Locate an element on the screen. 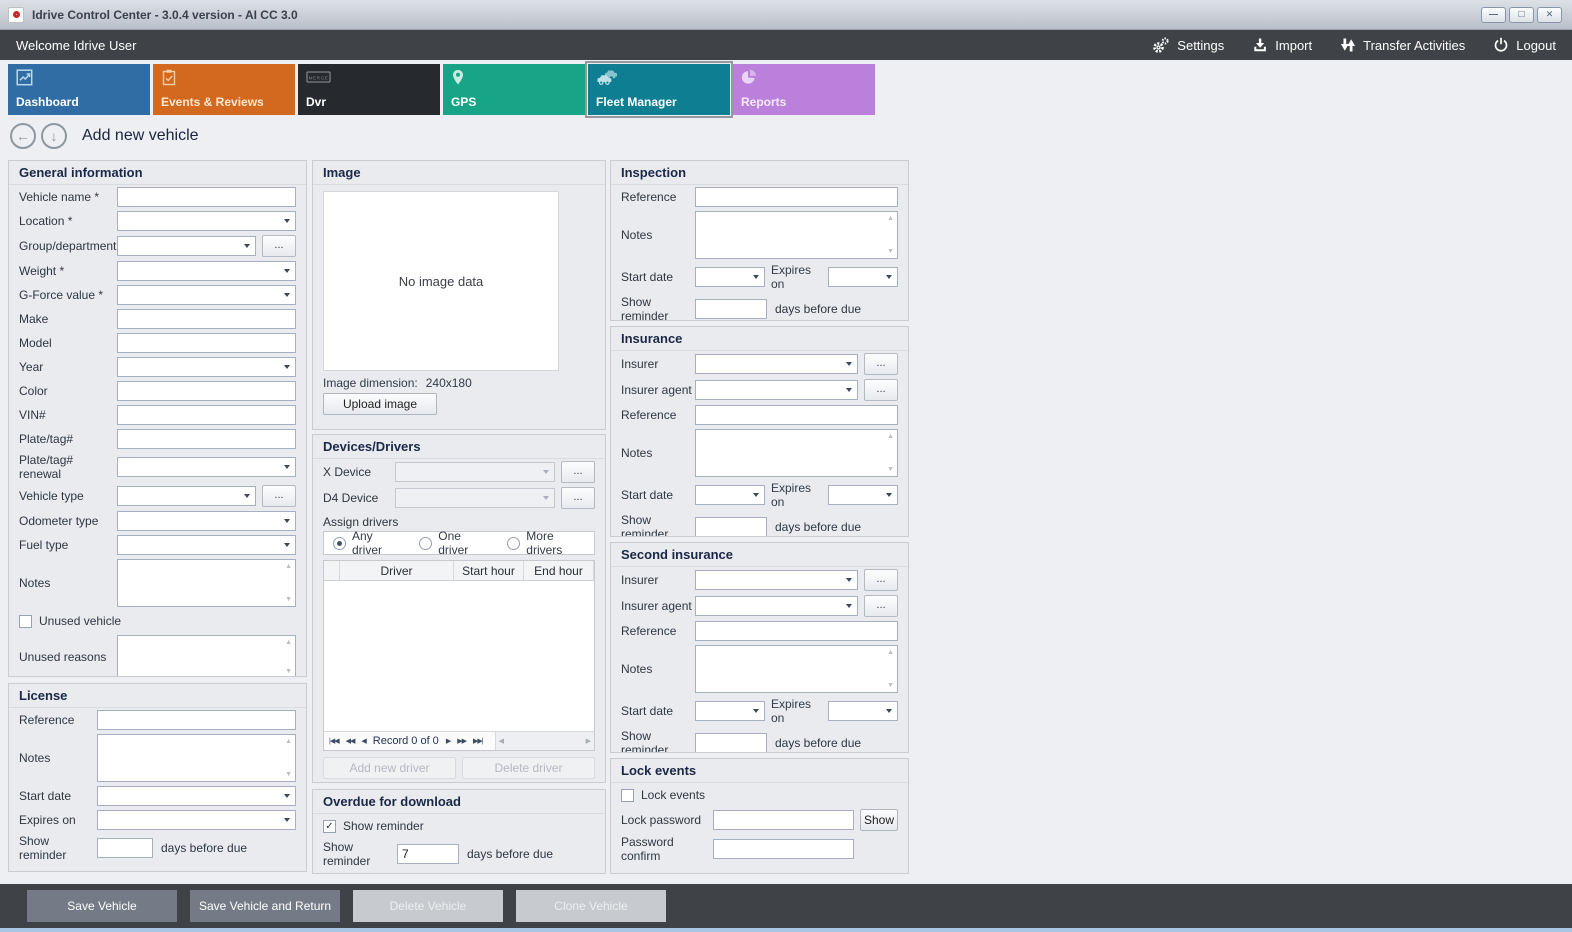 This screenshot has width=1572, height=932. insurer-agent-select is located at coordinates (776, 390).